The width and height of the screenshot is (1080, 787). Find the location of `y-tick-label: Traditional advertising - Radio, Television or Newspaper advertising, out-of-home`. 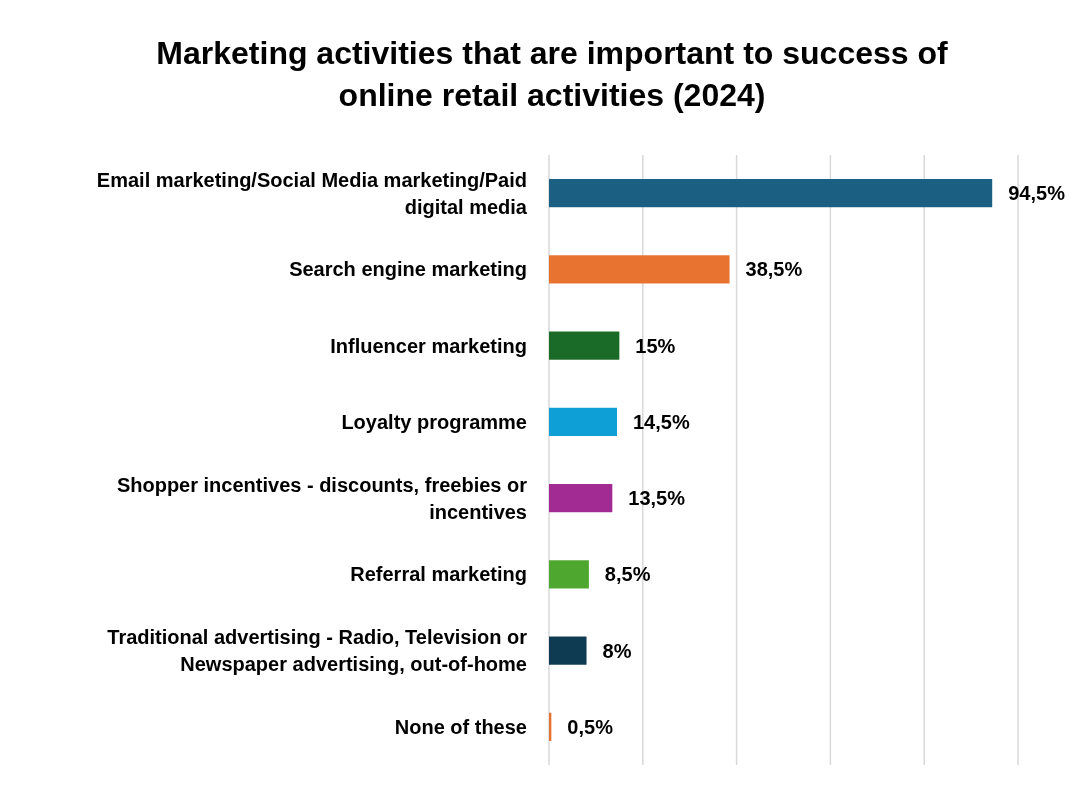

y-tick-label: Traditional advertising - Radio, Television or Newspaper advertising, out-of-home is located at coordinates (317, 651).